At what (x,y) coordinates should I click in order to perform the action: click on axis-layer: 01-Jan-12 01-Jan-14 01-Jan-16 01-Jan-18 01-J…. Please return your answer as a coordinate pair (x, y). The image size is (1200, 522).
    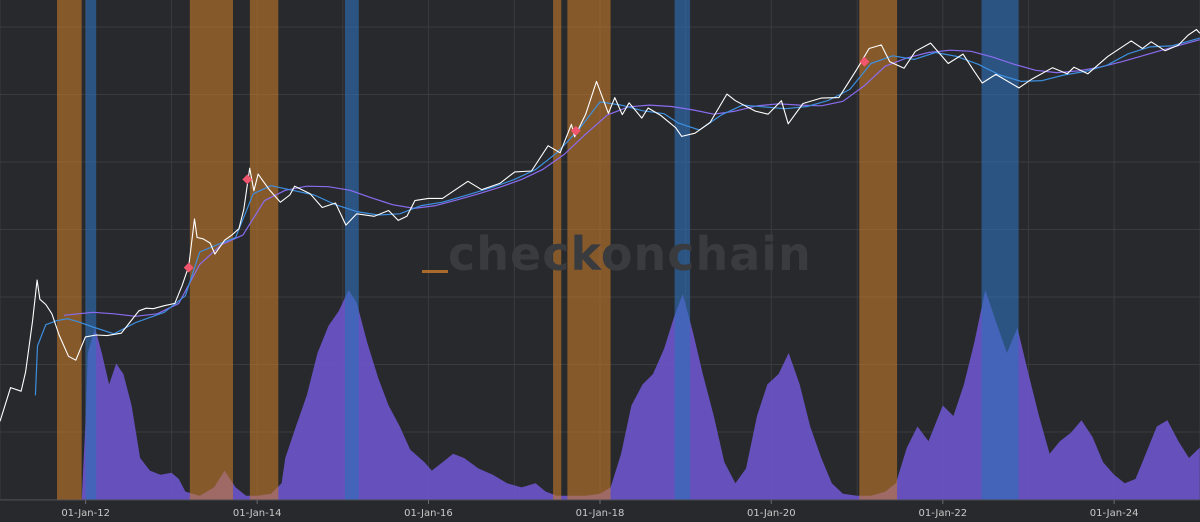
    Looking at the image, I should click on (600, 509).